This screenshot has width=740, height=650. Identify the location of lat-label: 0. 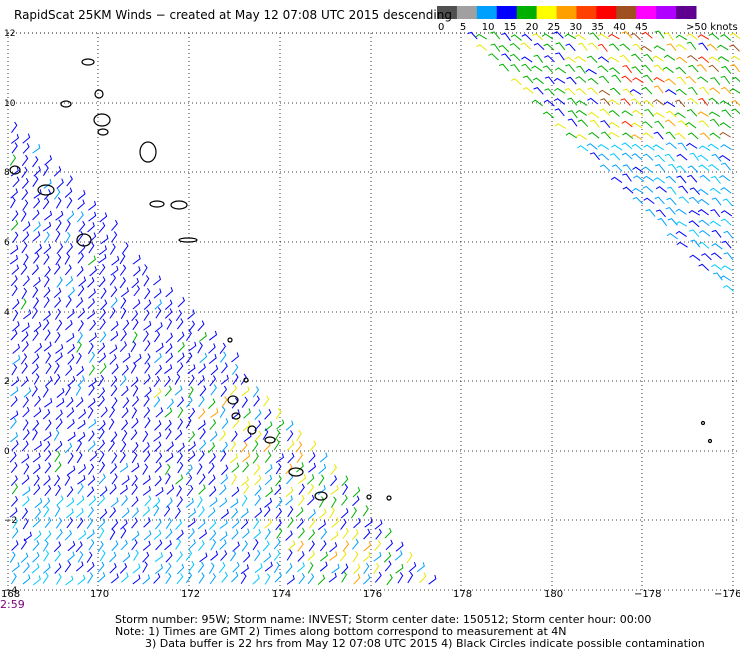
(7, 452).